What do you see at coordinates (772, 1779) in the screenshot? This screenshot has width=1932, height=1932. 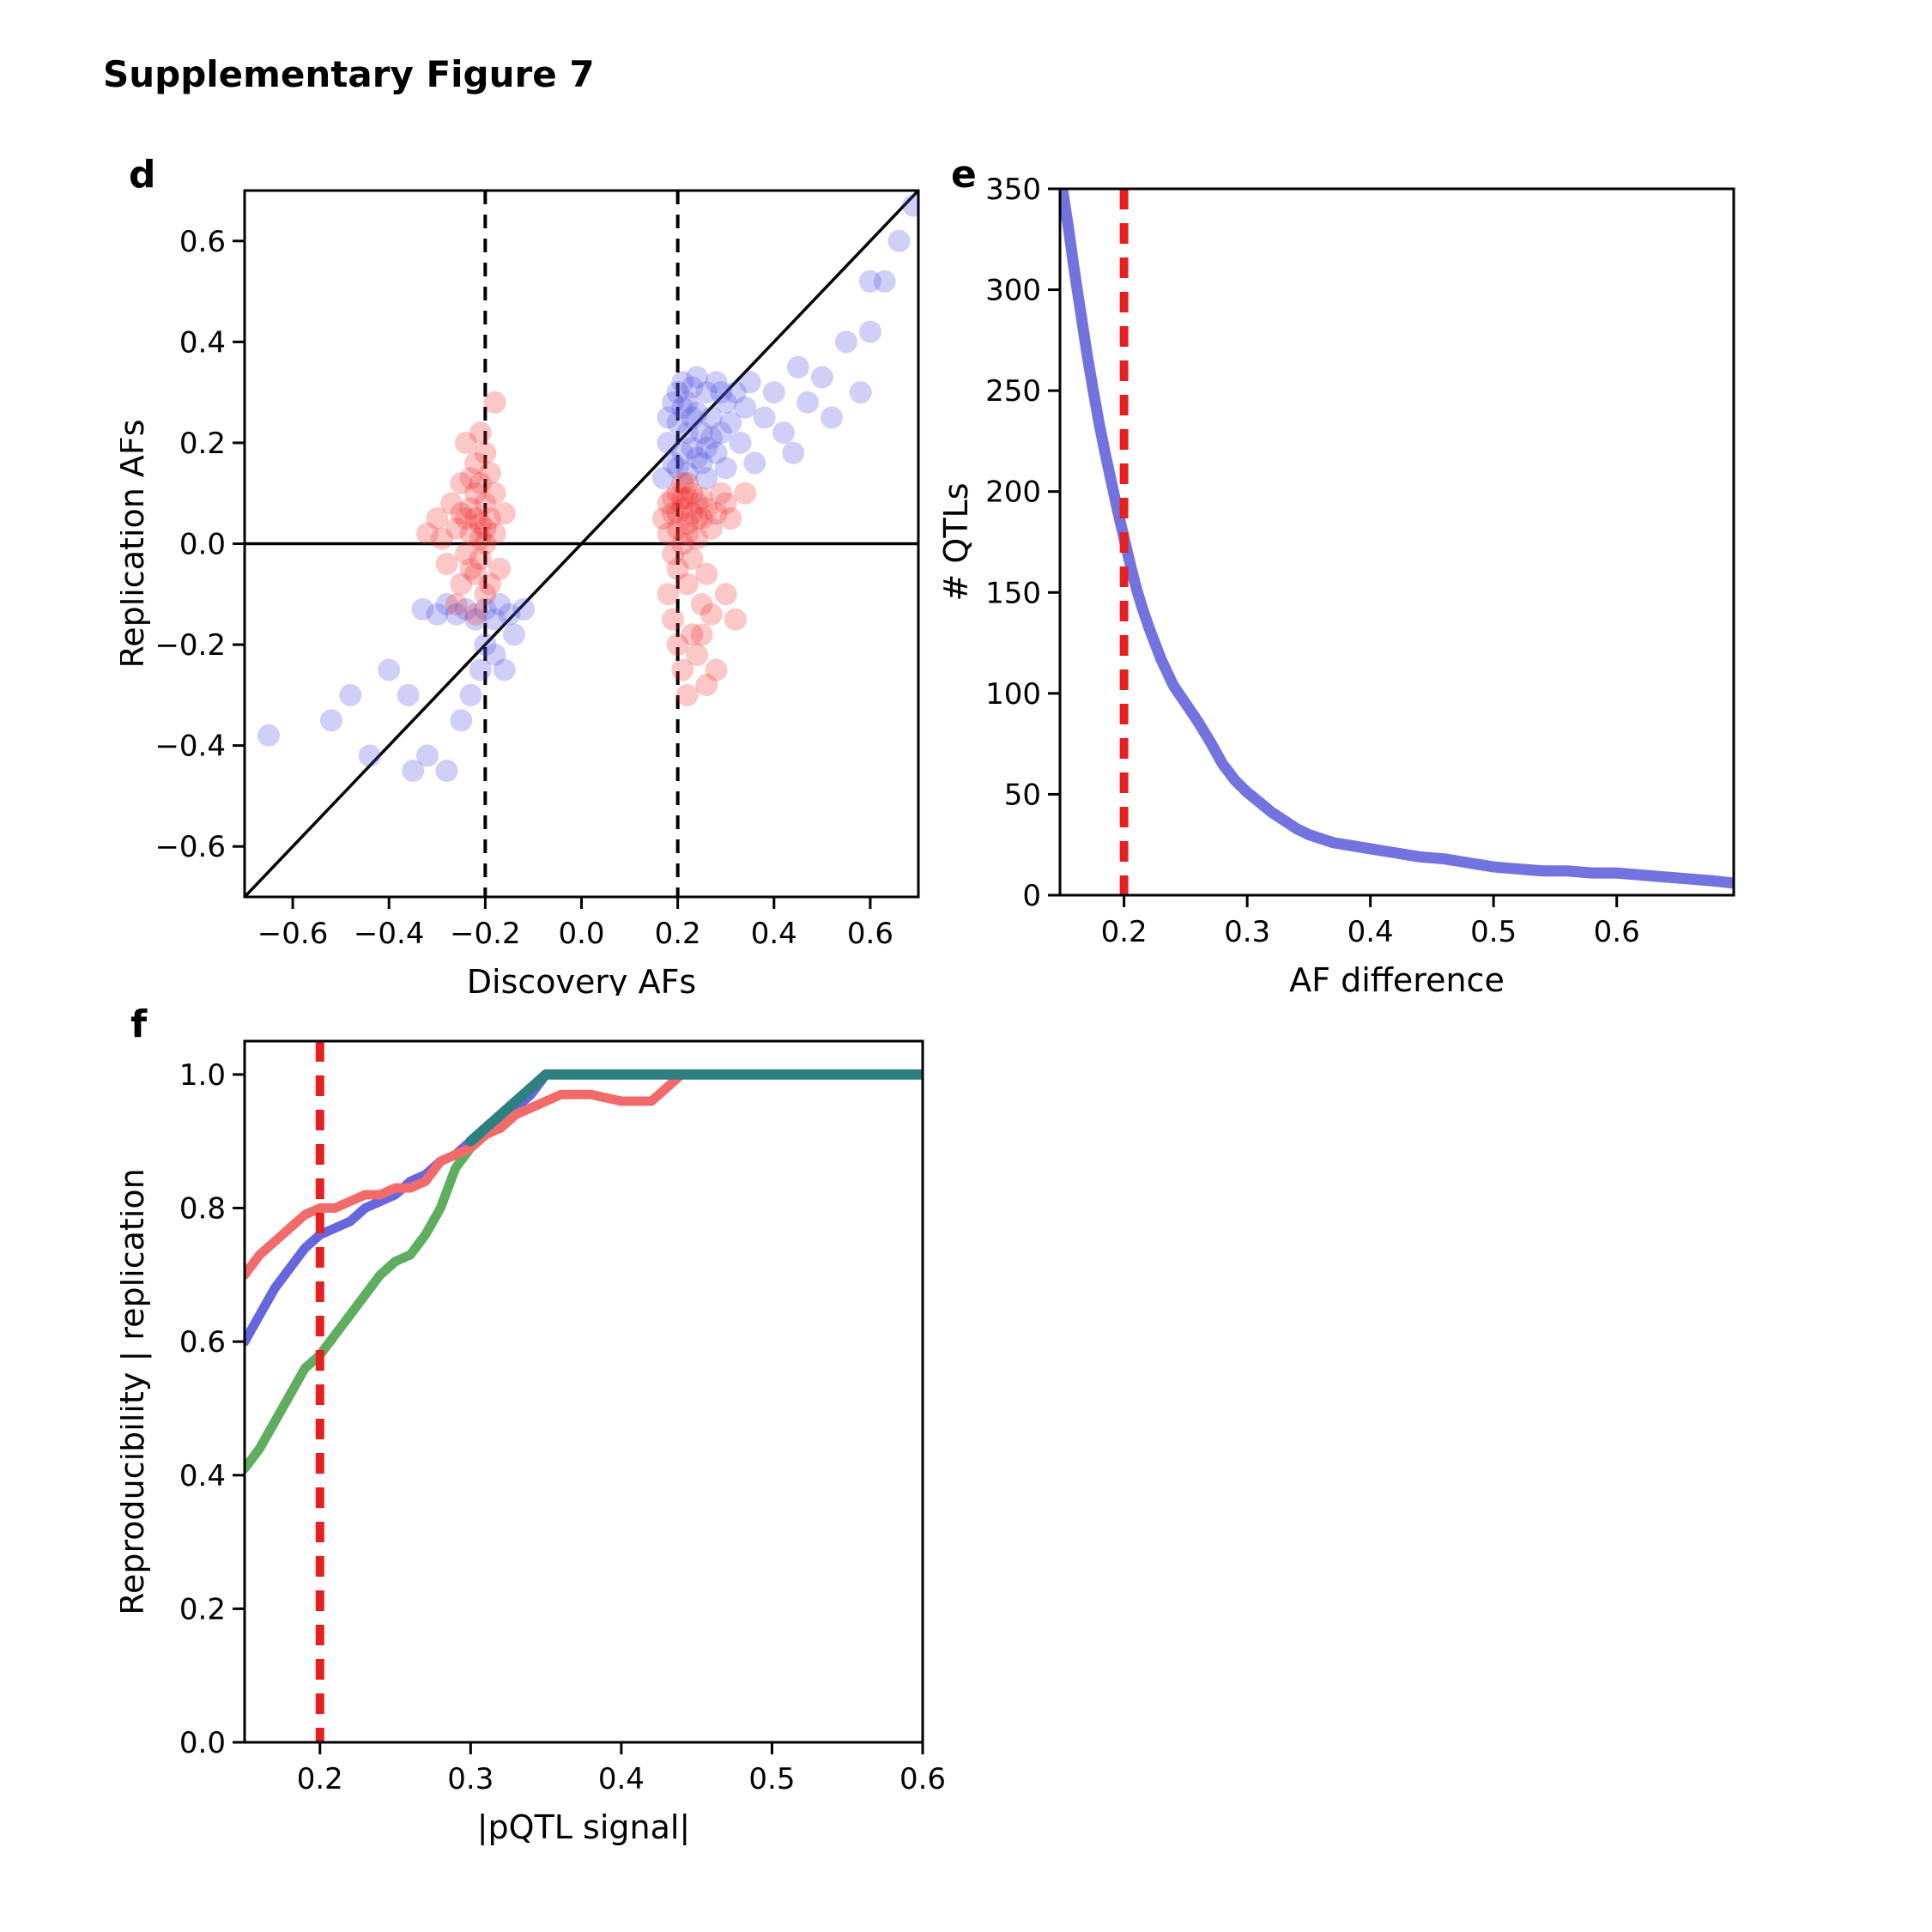 I see `x-tick-label: 0.5` at bounding box center [772, 1779].